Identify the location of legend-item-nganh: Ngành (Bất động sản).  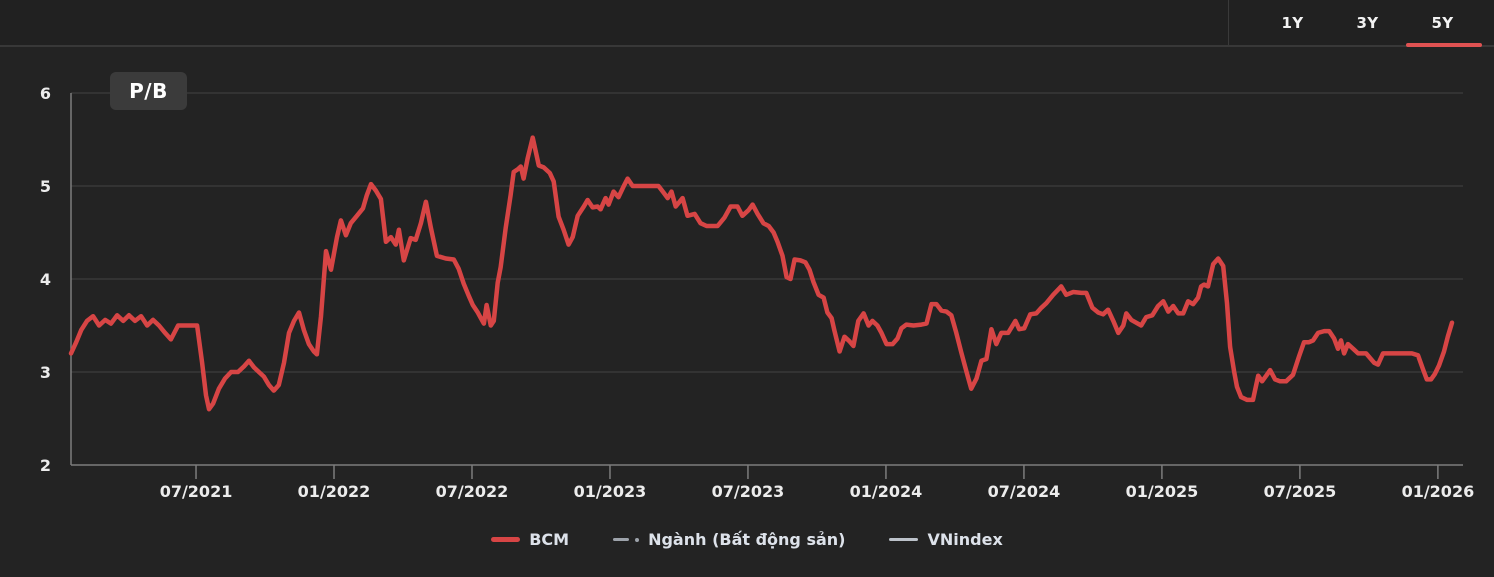
(729, 539).